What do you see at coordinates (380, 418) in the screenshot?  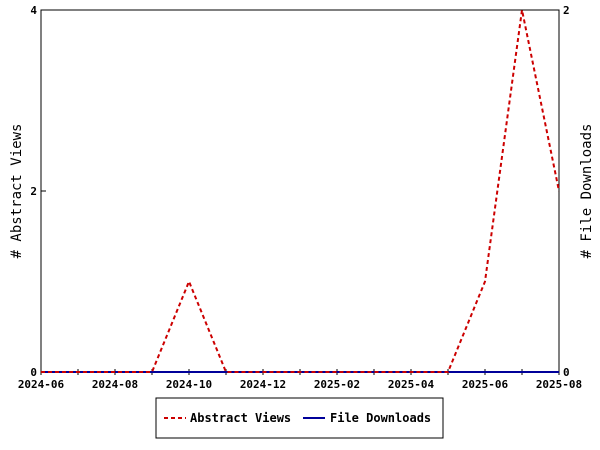 I see `legend-label-file-downloads: File Downloads` at bounding box center [380, 418].